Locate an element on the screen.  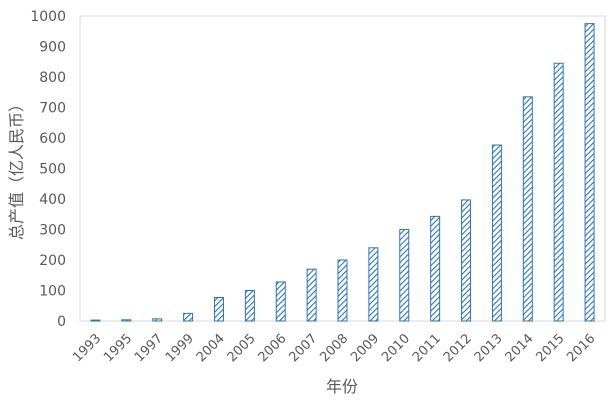
y-tick-label: 100 is located at coordinates (52, 292).